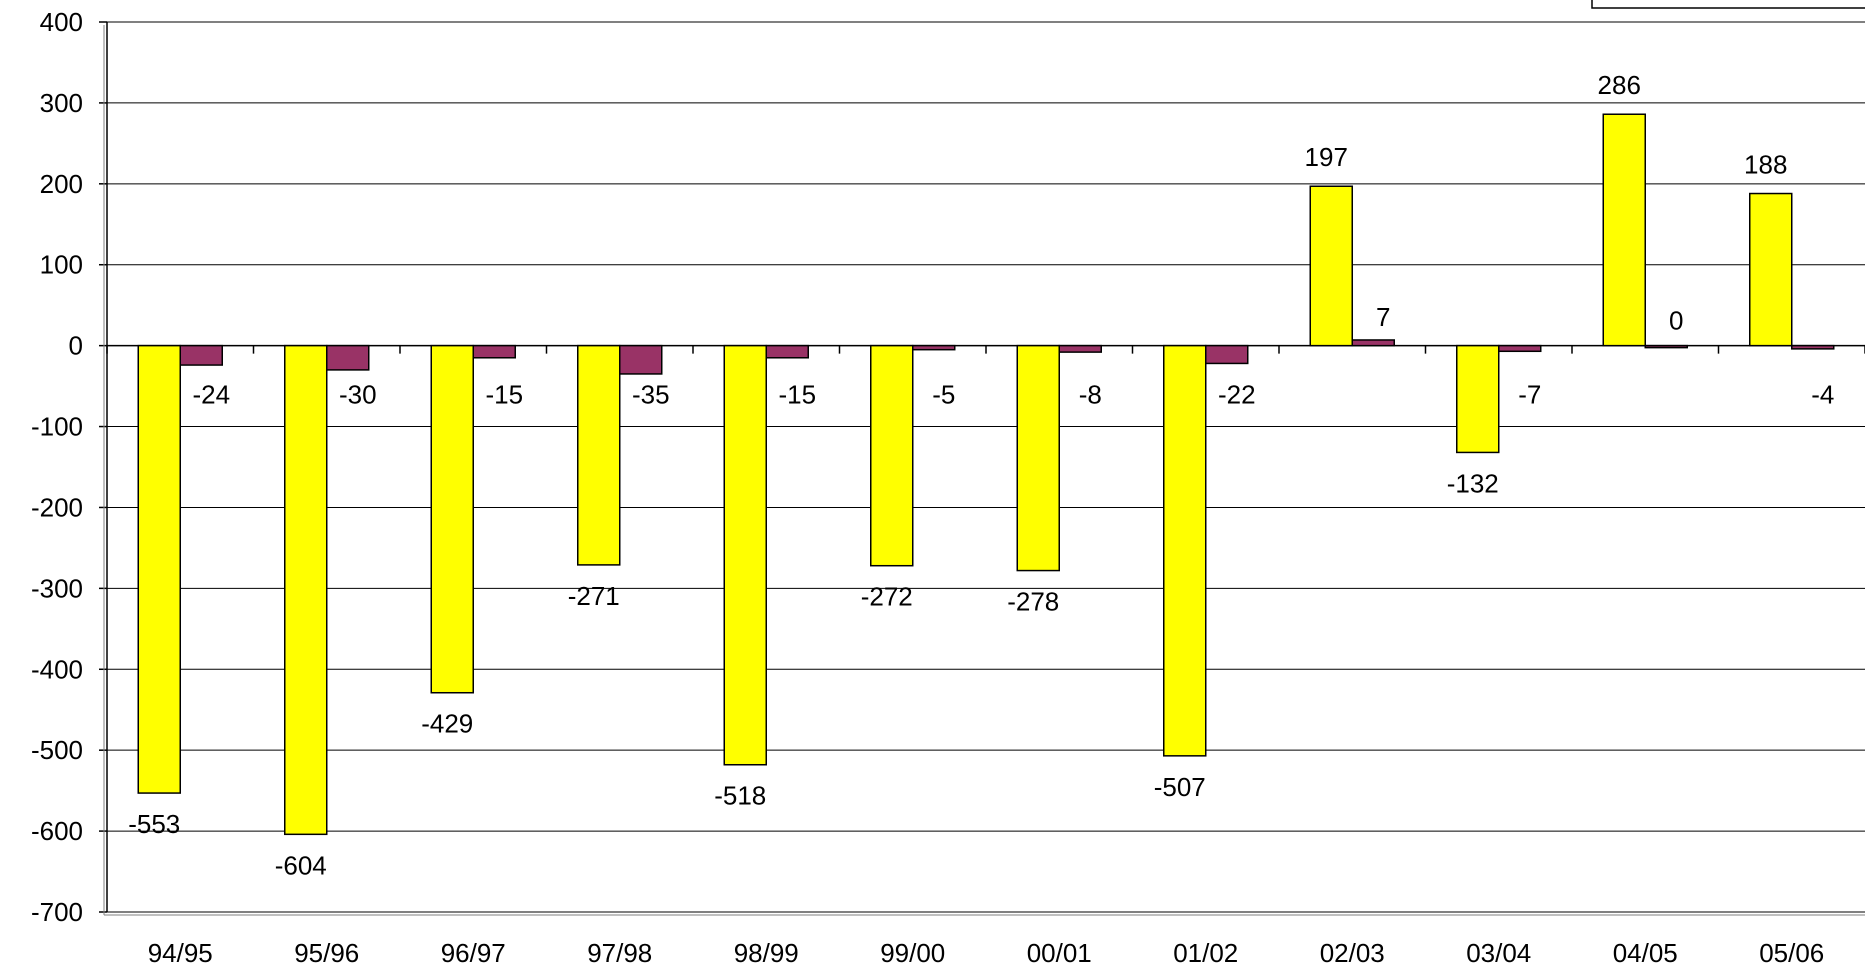  Describe the element at coordinates (1237, 395) in the screenshot. I see `data-label-series2: -22` at that location.